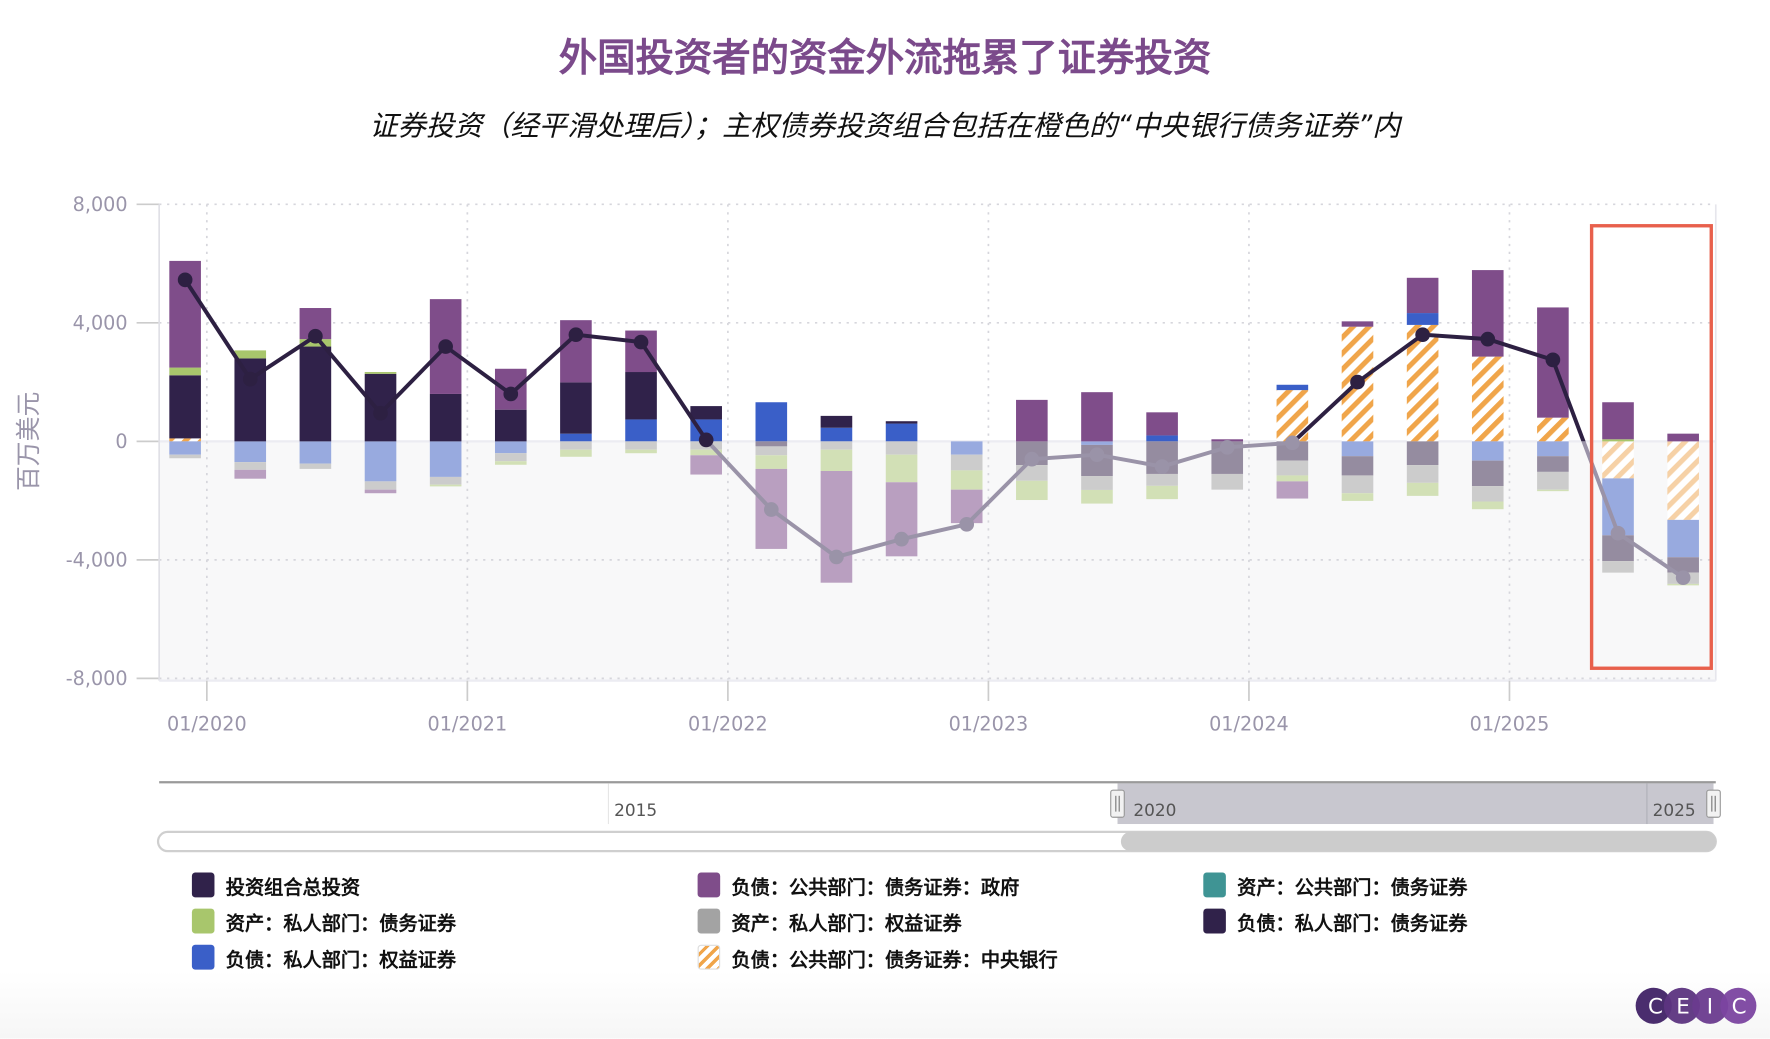 Image resolution: width=1770 pixels, height=1039 pixels. Describe the element at coordinates (1117, 803) in the screenshot. I see `navigator-handle-left` at that location.